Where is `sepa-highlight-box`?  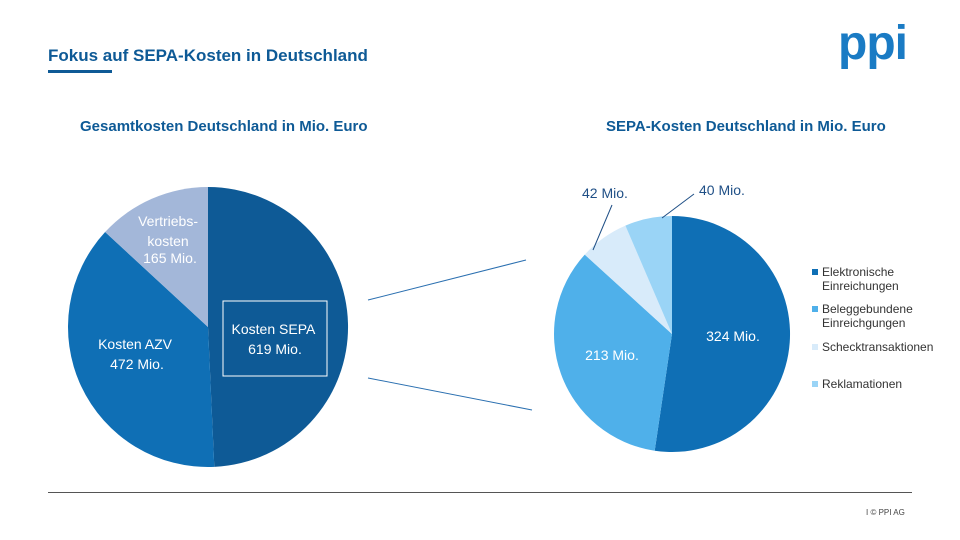
sepa-highlight-box is located at coordinates (275, 338).